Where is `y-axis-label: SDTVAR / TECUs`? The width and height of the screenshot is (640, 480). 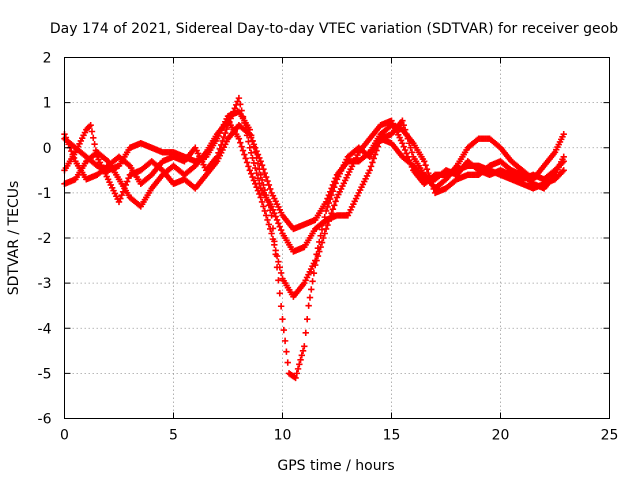
y-axis-label: SDTVAR / TECUs is located at coordinates (14, 238).